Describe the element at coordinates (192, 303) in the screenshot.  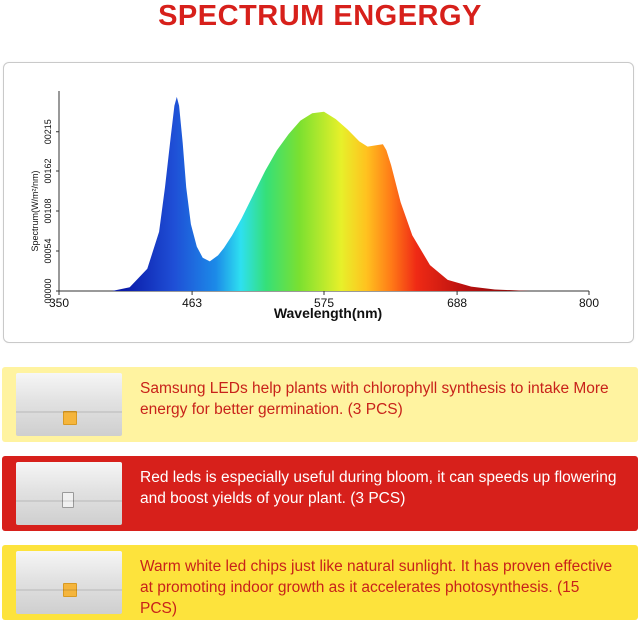
I see `x-tick-label: 463` at that location.